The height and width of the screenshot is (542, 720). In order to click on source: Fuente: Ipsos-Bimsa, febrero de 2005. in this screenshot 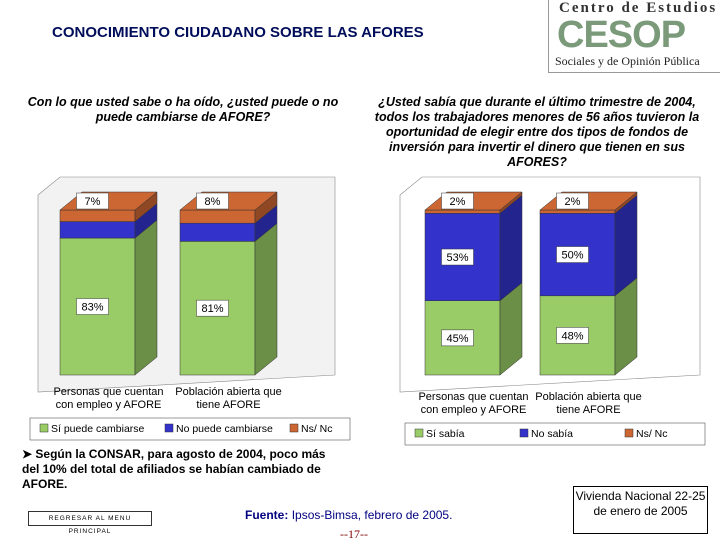, I will do `click(348, 515)`.